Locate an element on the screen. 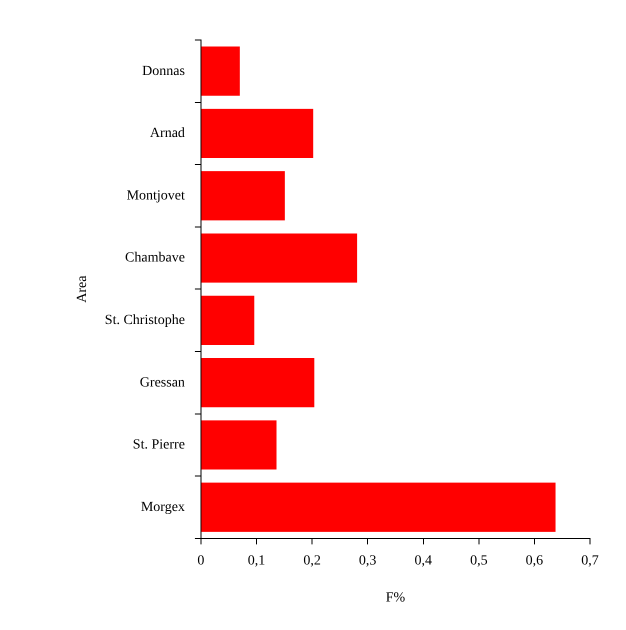 The height and width of the screenshot is (630, 626). x-tick-label: 0 is located at coordinates (200, 560).